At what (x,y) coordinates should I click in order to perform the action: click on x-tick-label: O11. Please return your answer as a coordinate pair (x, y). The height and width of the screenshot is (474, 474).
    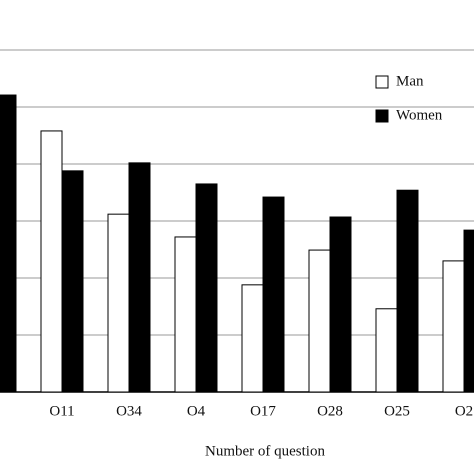
    Looking at the image, I should click on (61, 411).